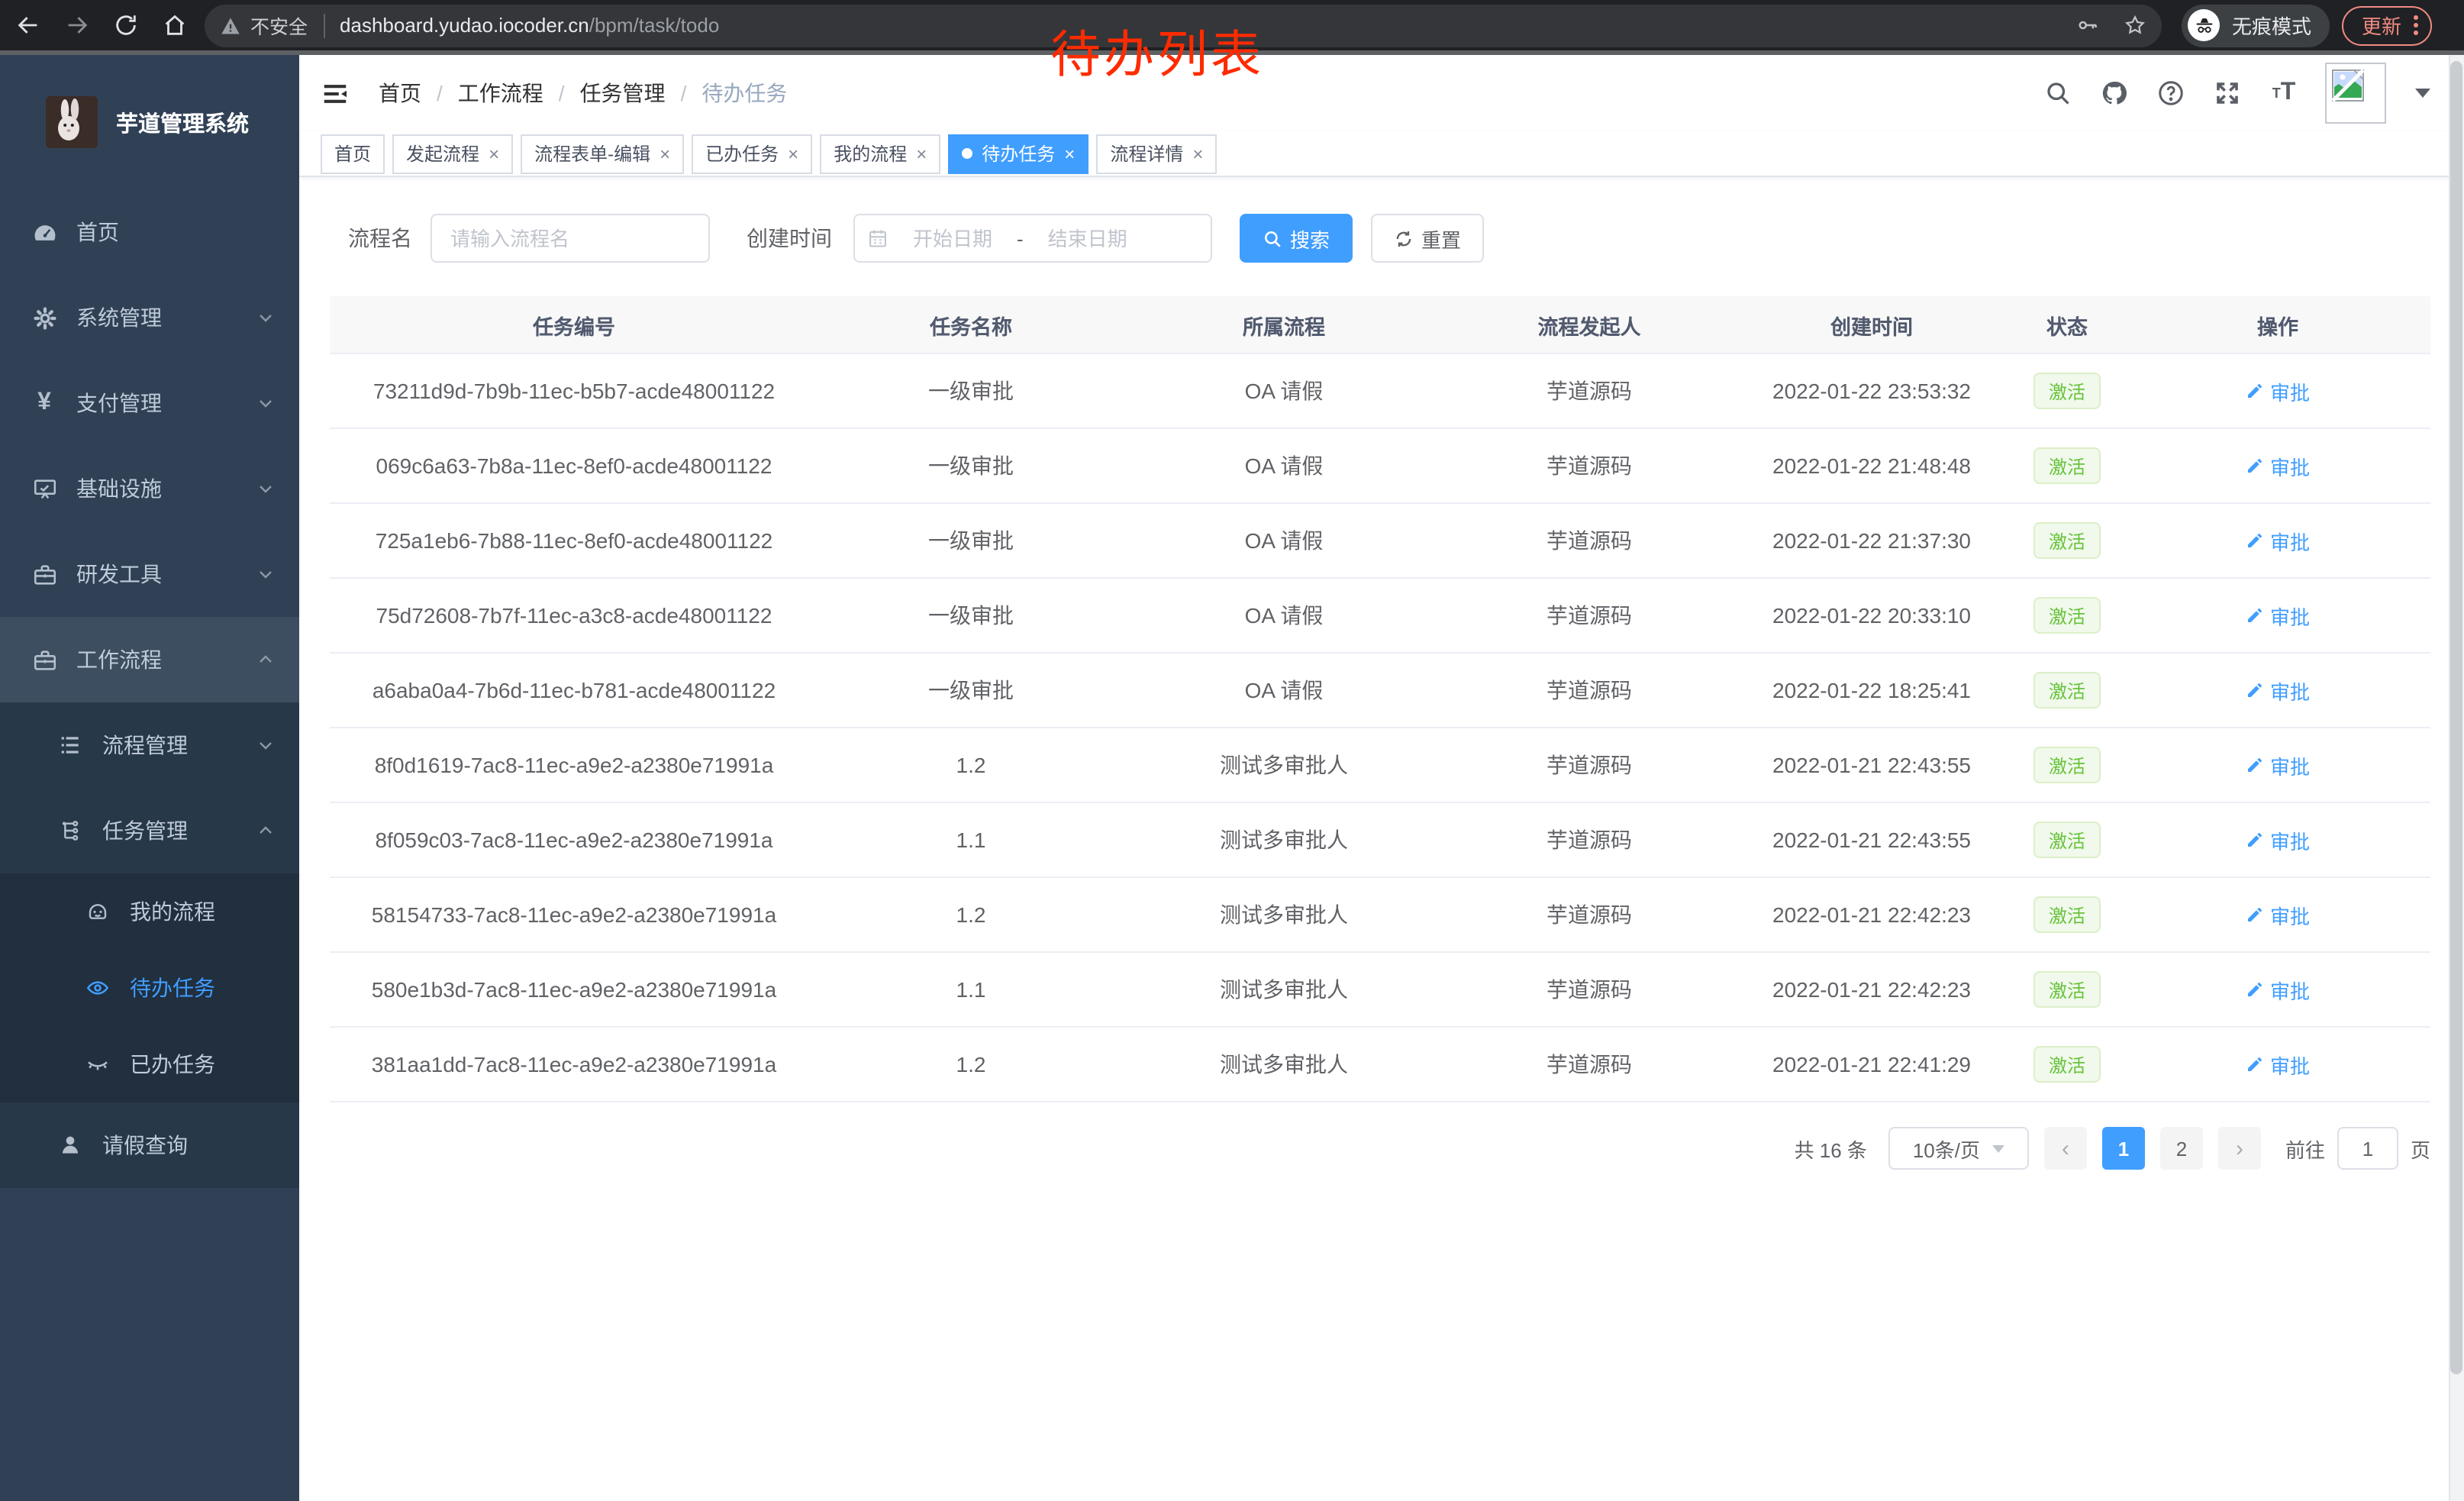 The height and width of the screenshot is (1501, 2464). What do you see at coordinates (574, 615) in the screenshot?
I see `cell-task-id: 75d72608-7b7f-11ec-a3c8-acde48001122` at bounding box center [574, 615].